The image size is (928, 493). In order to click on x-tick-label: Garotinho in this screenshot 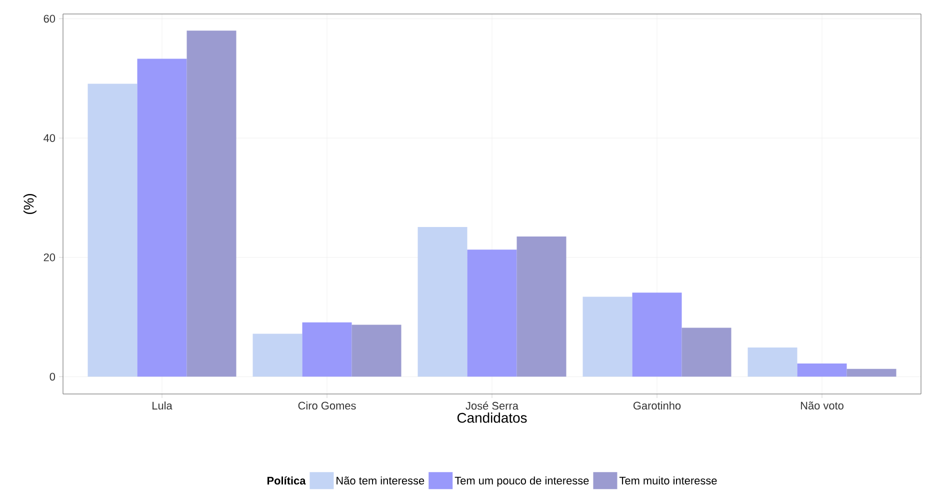, I will do `click(657, 406)`.